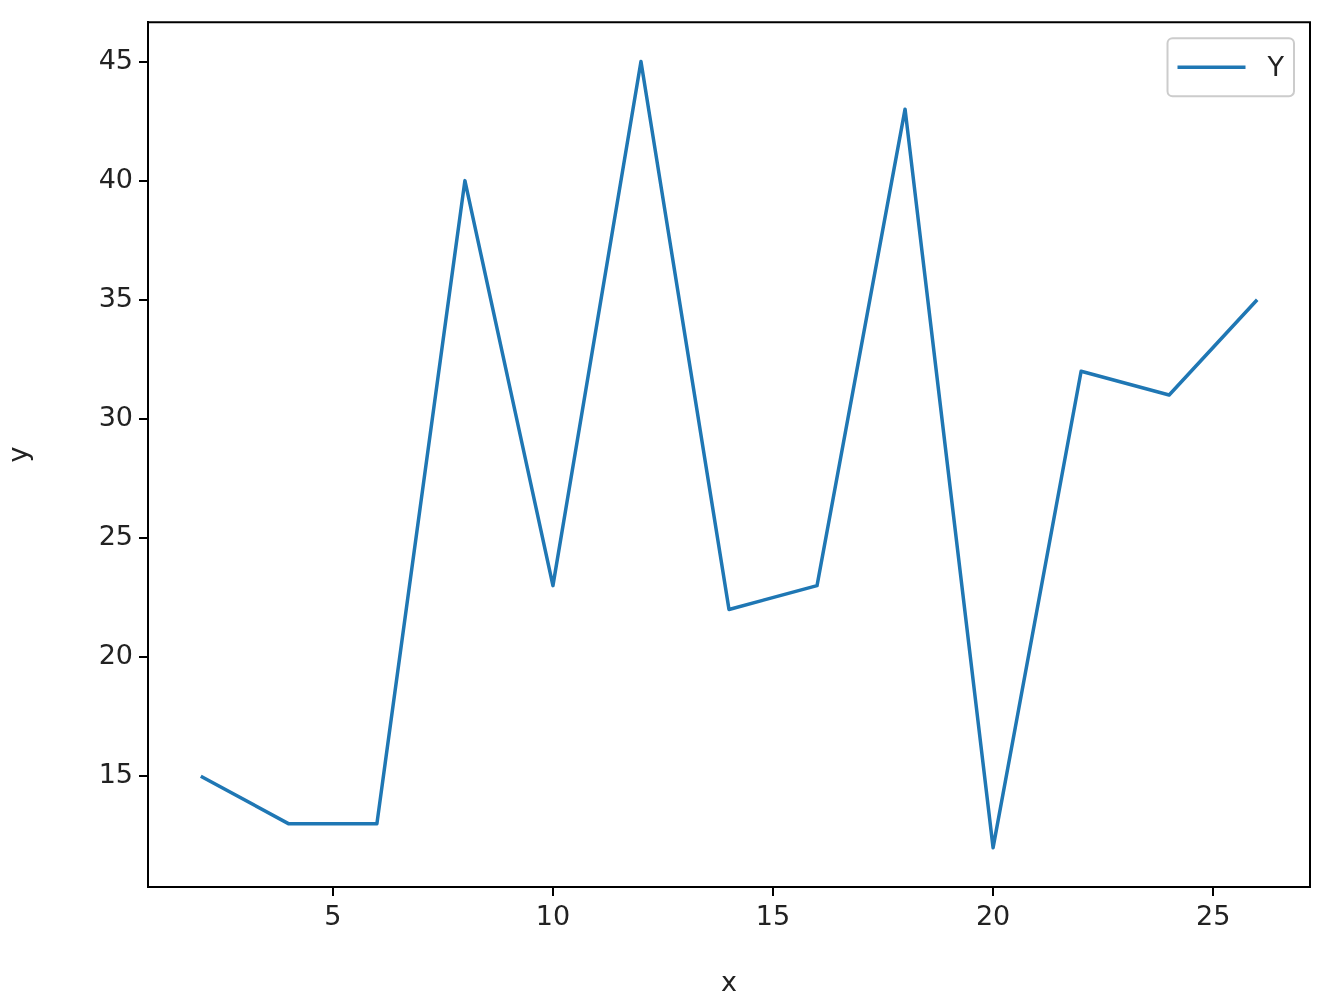  I want to click on x-tick-label: 5, so click(333, 916).